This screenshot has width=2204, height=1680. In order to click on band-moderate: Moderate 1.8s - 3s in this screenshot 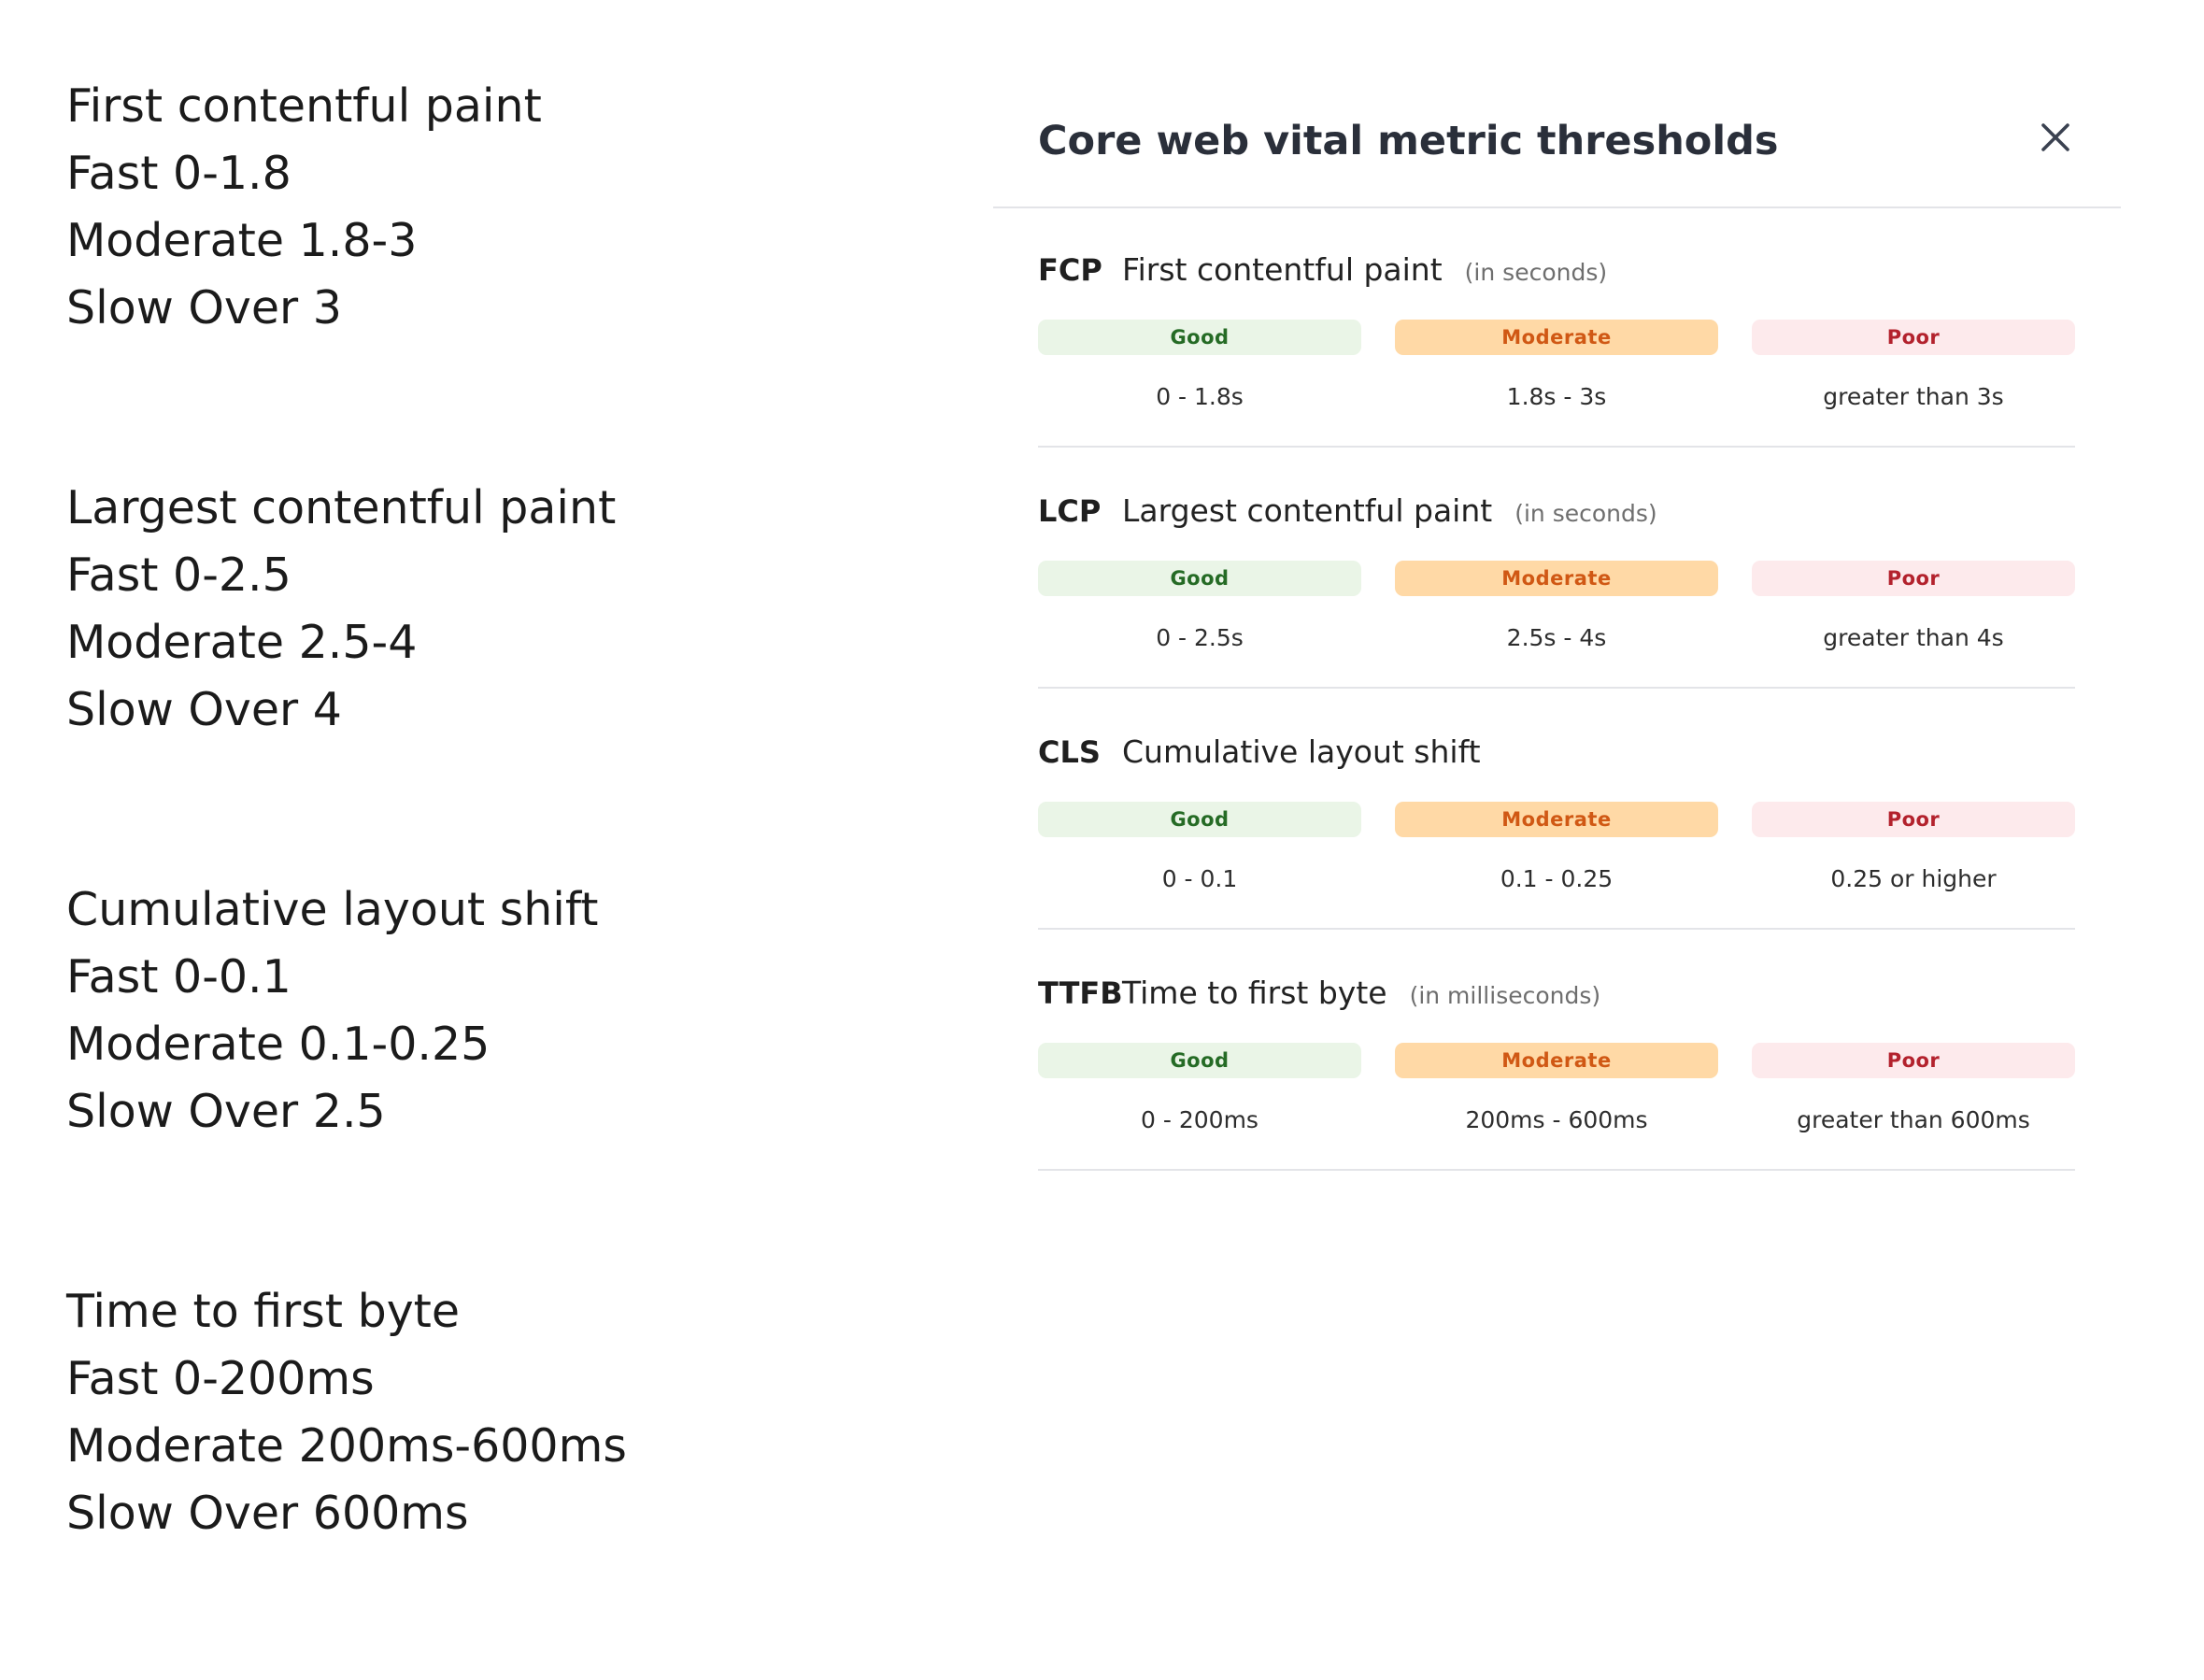, I will do `click(1556, 365)`.